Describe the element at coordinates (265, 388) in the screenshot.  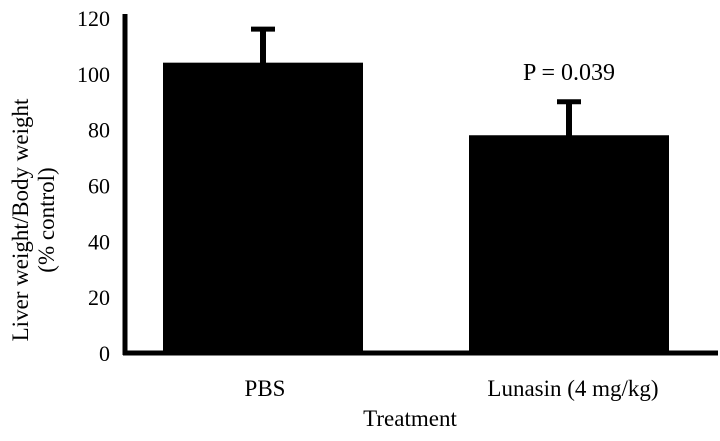
I see `x-tick-label: PBS` at that location.